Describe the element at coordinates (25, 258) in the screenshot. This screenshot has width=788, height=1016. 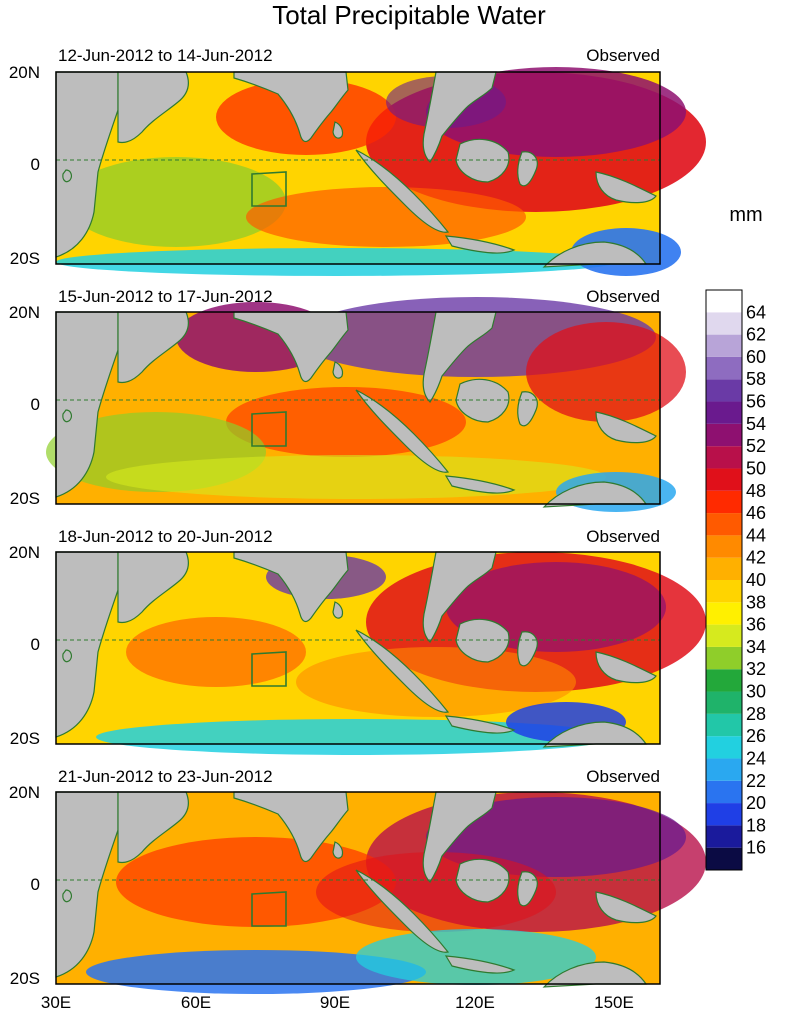
I see `panel-1-ytick-20s: 20S` at that location.